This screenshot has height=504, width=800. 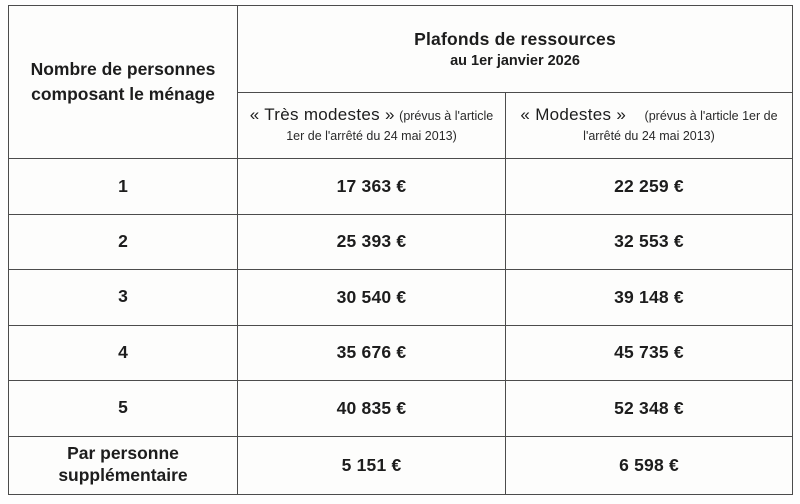 What do you see at coordinates (573, 114) in the screenshot?
I see `modestes-label: « Modestes »` at bounding box center [573, 114].